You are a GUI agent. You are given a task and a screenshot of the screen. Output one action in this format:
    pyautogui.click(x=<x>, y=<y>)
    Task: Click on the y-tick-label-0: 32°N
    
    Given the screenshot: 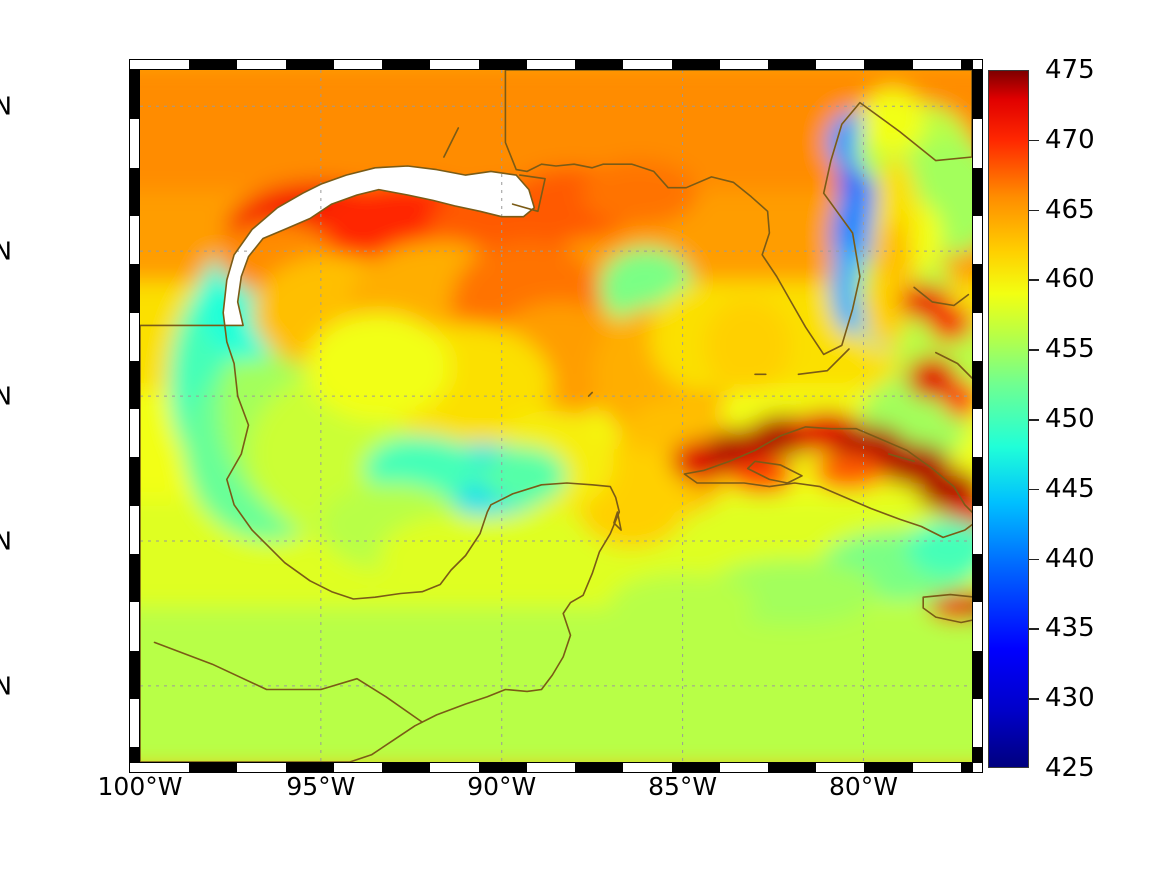 What is the action you would take?
    pyautogui.click(x=6, y=106)
    